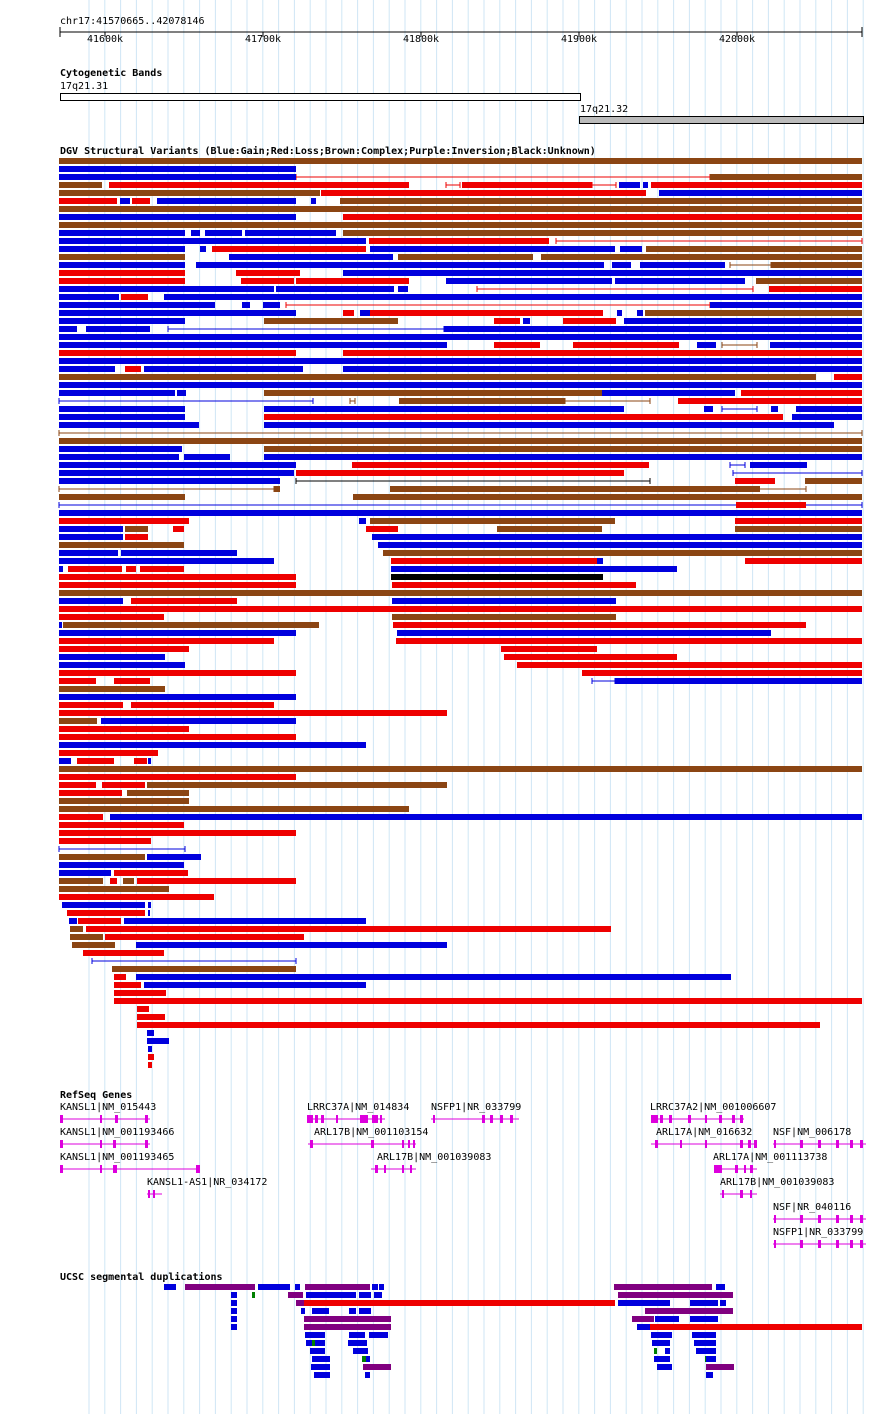 The image size is (890, 1414). What do you see at coordinates (111, 73) in the screenshot?
I see `cytoband-track-title: Cytogenetic Bands` at bounding box center [111, 73].